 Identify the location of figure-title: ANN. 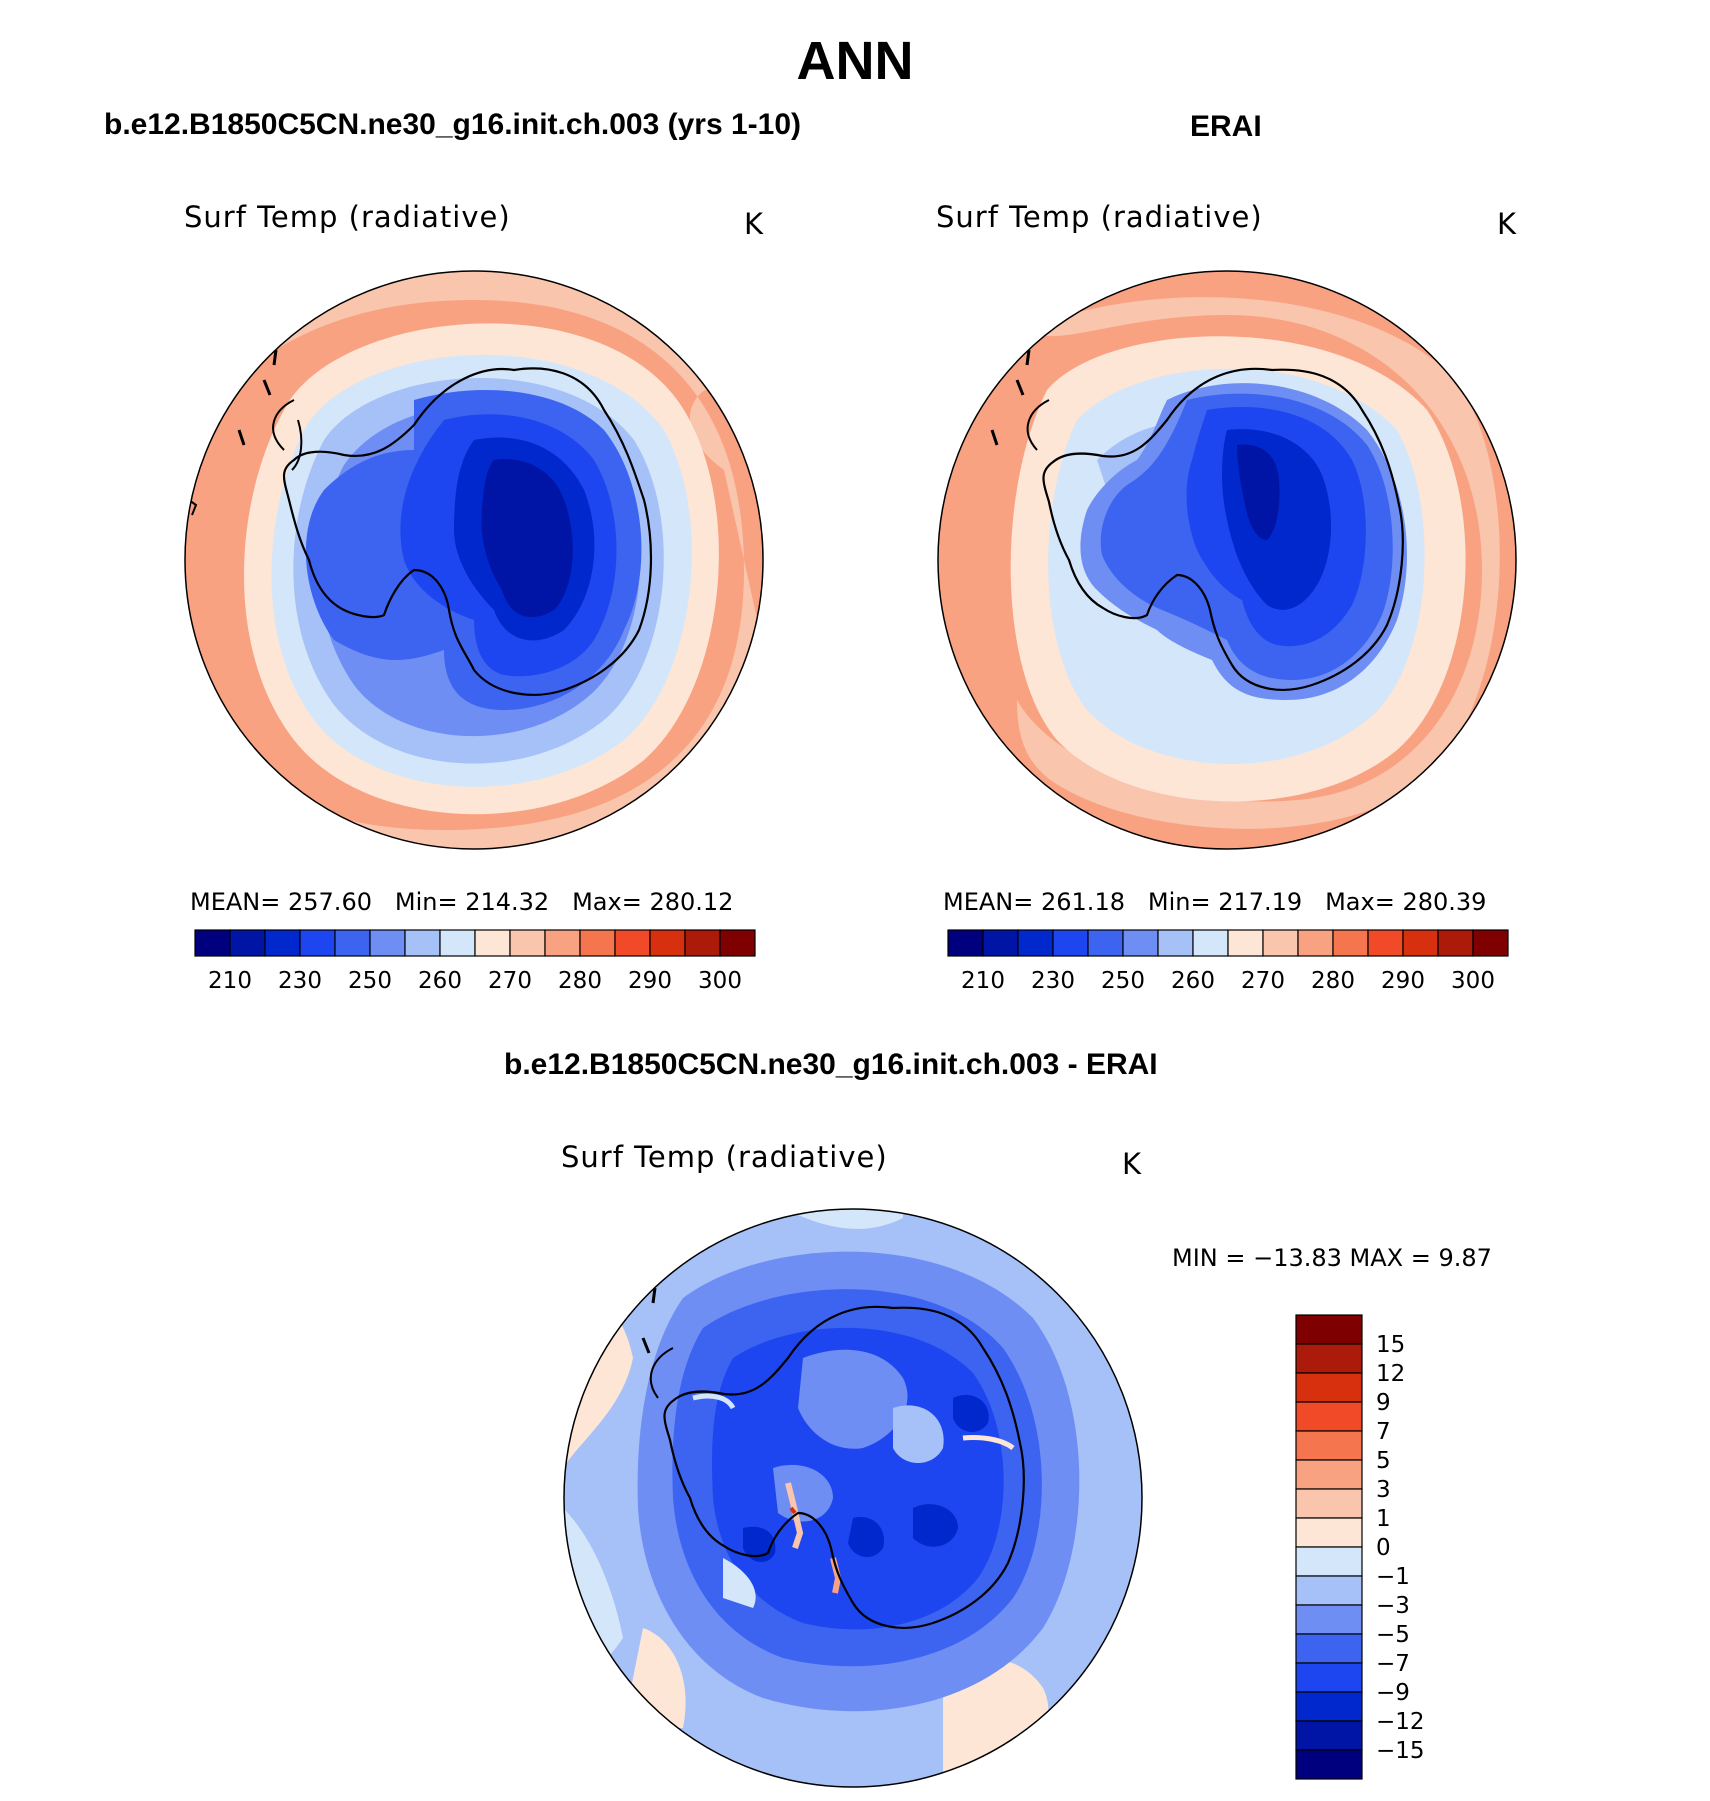
(855, 61).